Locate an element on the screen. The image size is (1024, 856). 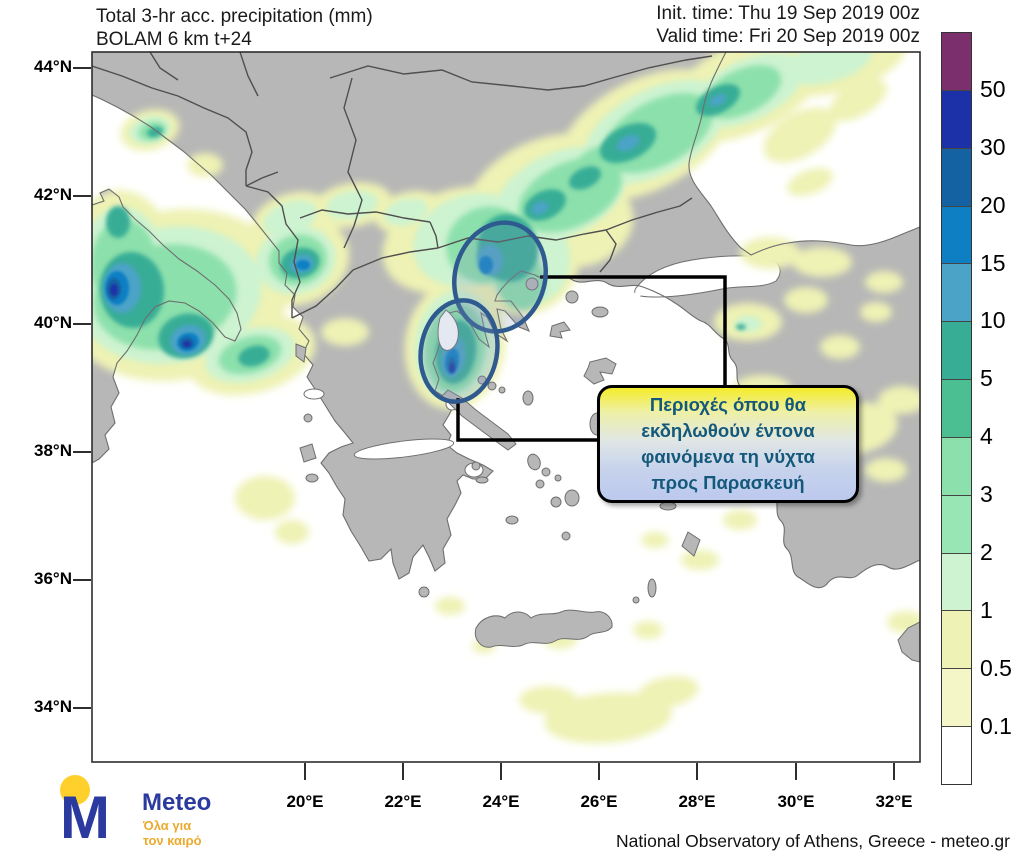
lat-label-44: 44°N is located at coordinates (53, 66).